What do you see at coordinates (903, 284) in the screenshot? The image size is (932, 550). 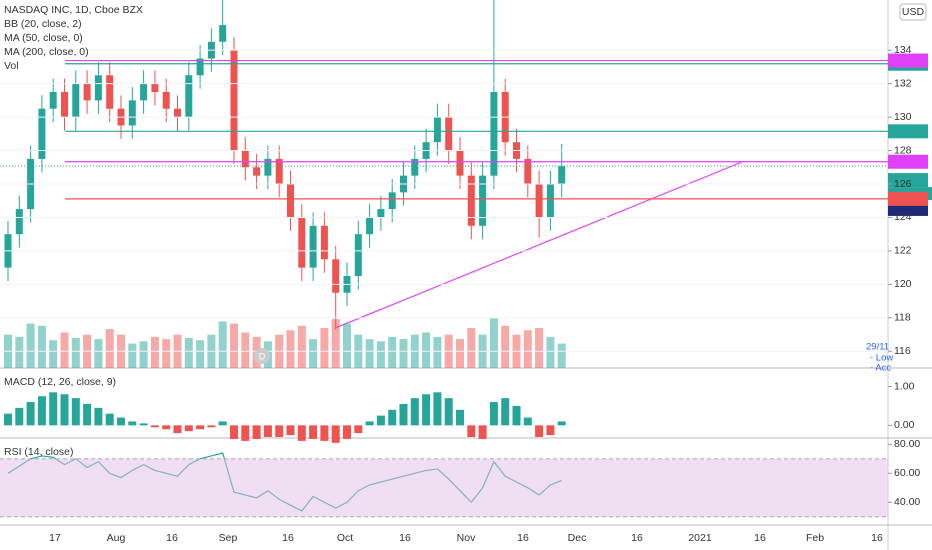 I see `y-tick-label: 120` at bounding box center [903, 284].